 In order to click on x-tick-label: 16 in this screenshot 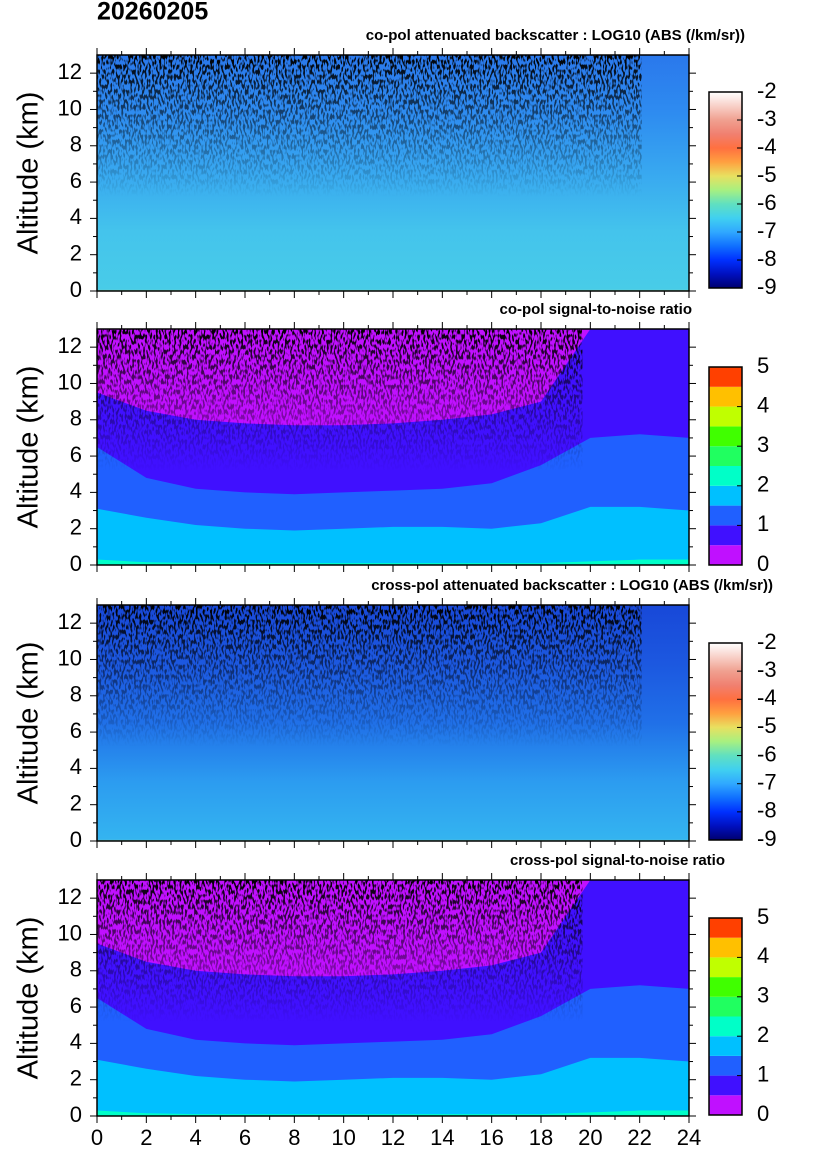, I will do `click(491, 1137)`.